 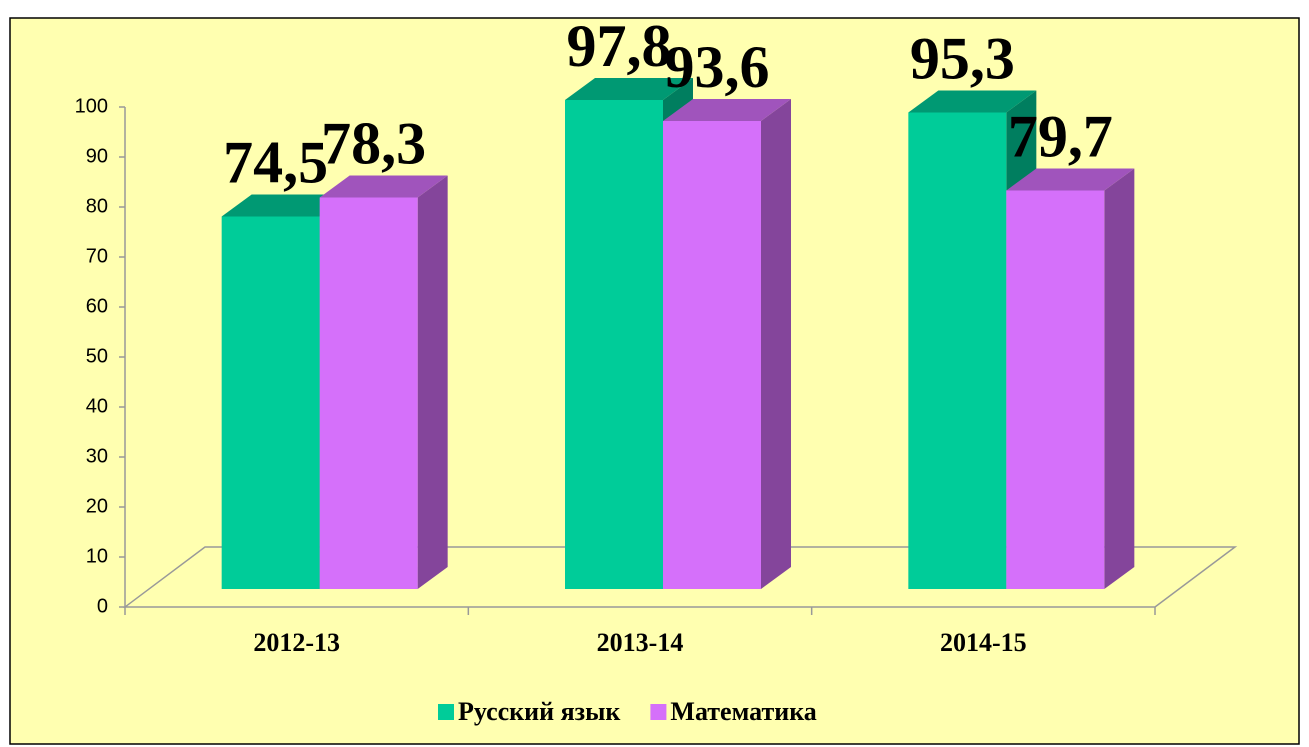 What do you see at coordinates (717, 67) in the screenshot?
I see `data-label: 93,6` at bounding box center [717, 67].